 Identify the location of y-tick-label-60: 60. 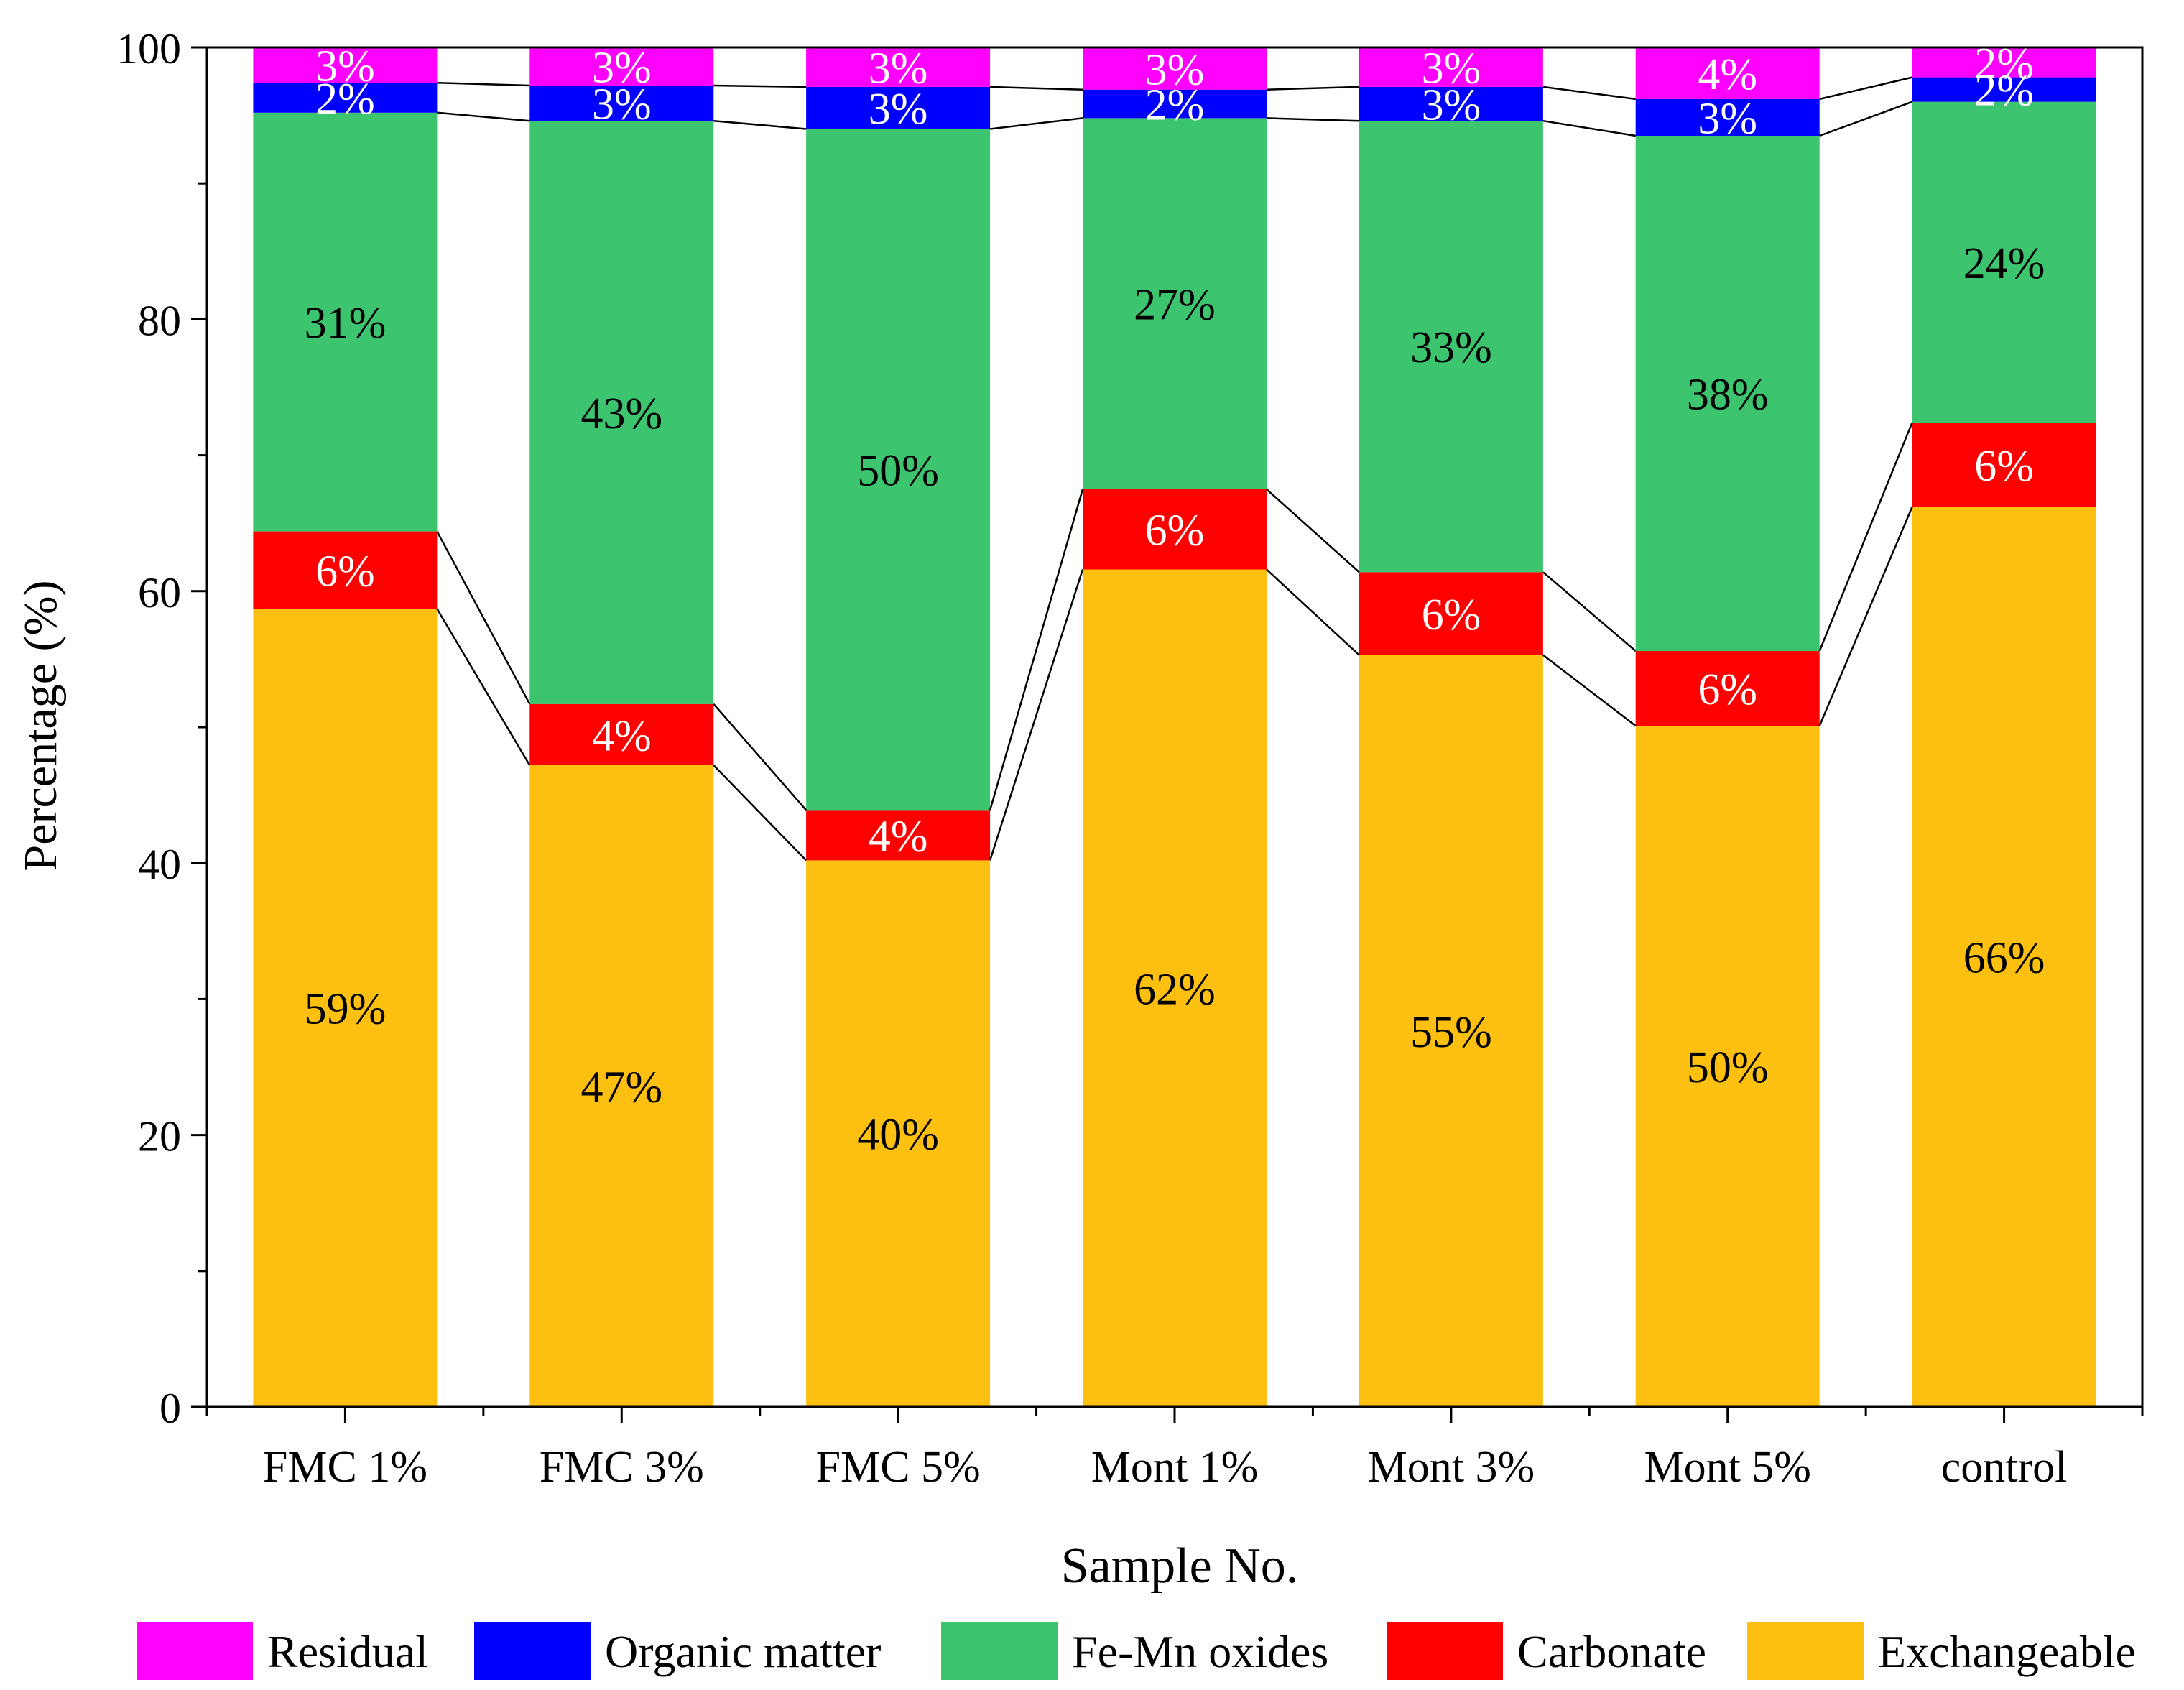
(159, 593).